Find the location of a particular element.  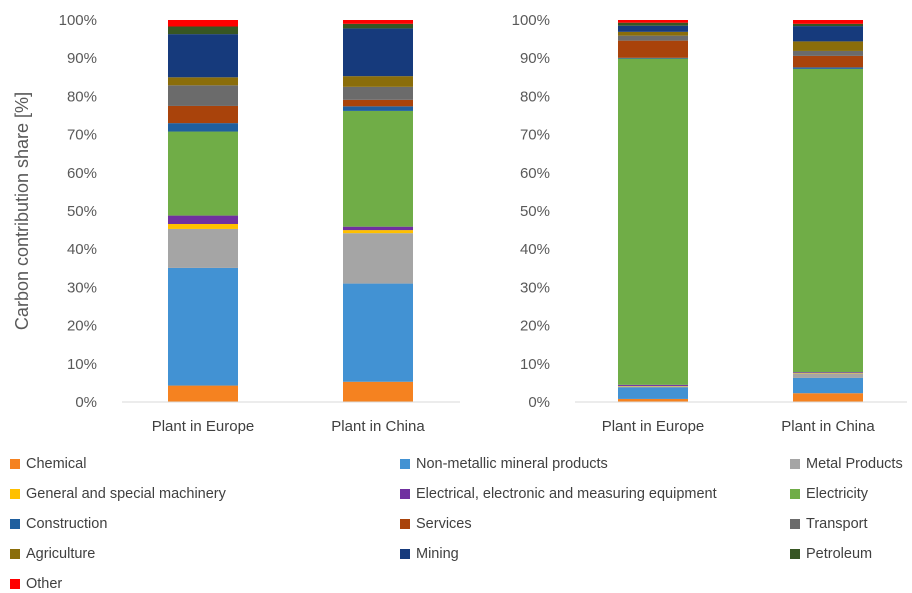

y-tick-label: 0% is located at coordinates (539, 402).